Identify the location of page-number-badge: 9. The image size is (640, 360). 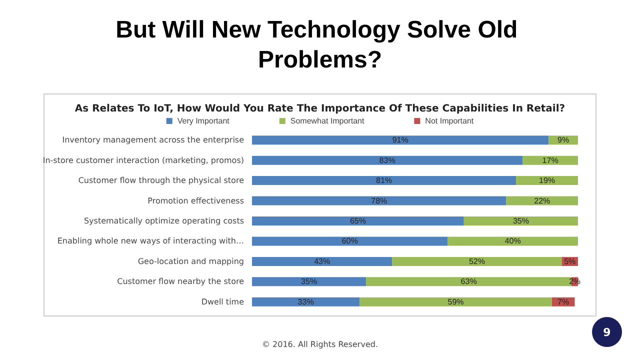
(607, 332).